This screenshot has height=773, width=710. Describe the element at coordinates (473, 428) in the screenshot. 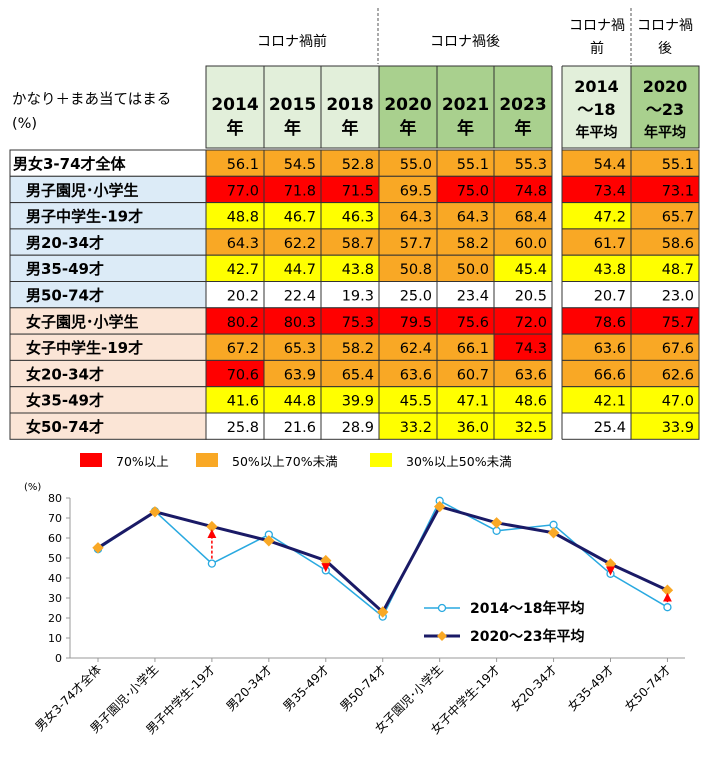

I see `cell-value: 36.0` at that location.